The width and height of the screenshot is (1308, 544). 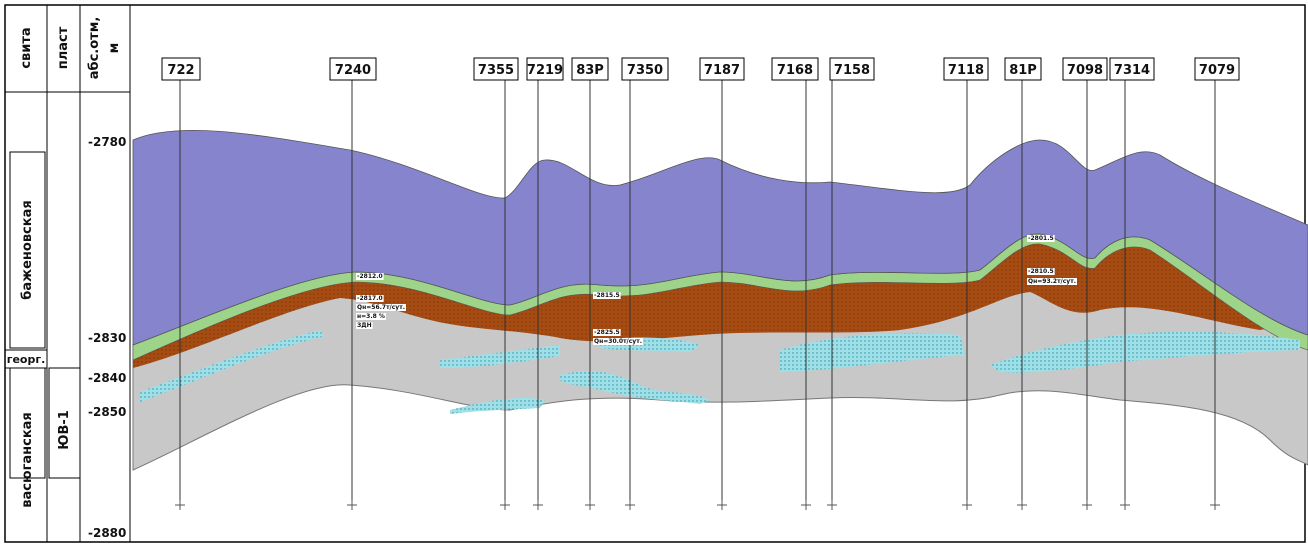 I want to click on well-label: 7240, so click(x=353, y=70).